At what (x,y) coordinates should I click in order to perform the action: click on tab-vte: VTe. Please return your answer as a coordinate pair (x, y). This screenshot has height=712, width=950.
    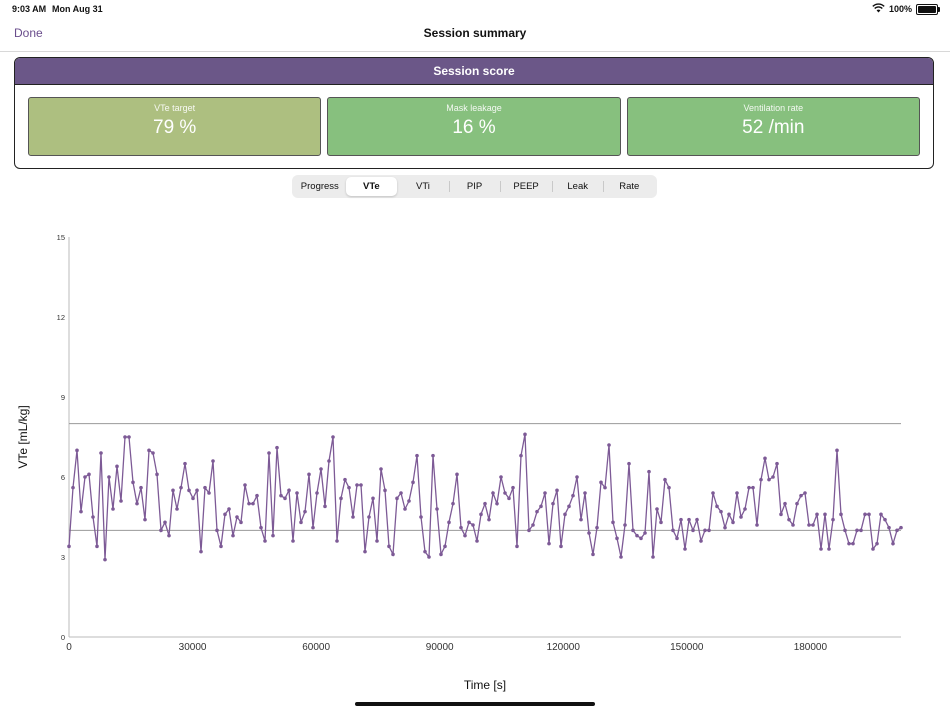
    Looking at the image, I should click on (371, 186).